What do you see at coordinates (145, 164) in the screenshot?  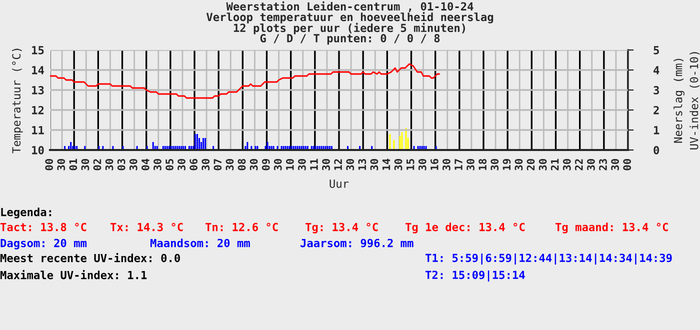 I see `x-tick-label: 04` at bounding box center [145, 164].